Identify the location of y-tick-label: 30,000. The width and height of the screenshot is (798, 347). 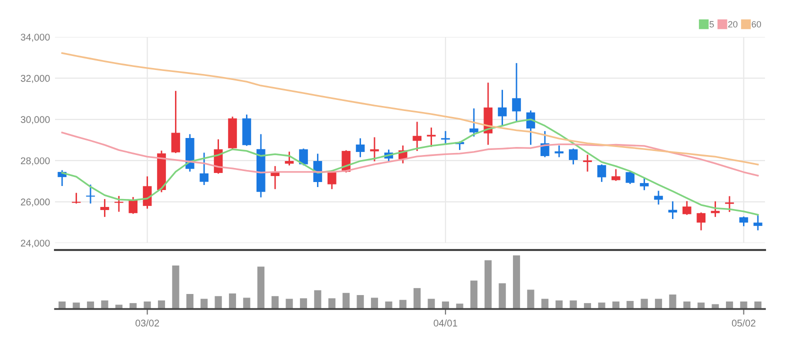
(35, 120).